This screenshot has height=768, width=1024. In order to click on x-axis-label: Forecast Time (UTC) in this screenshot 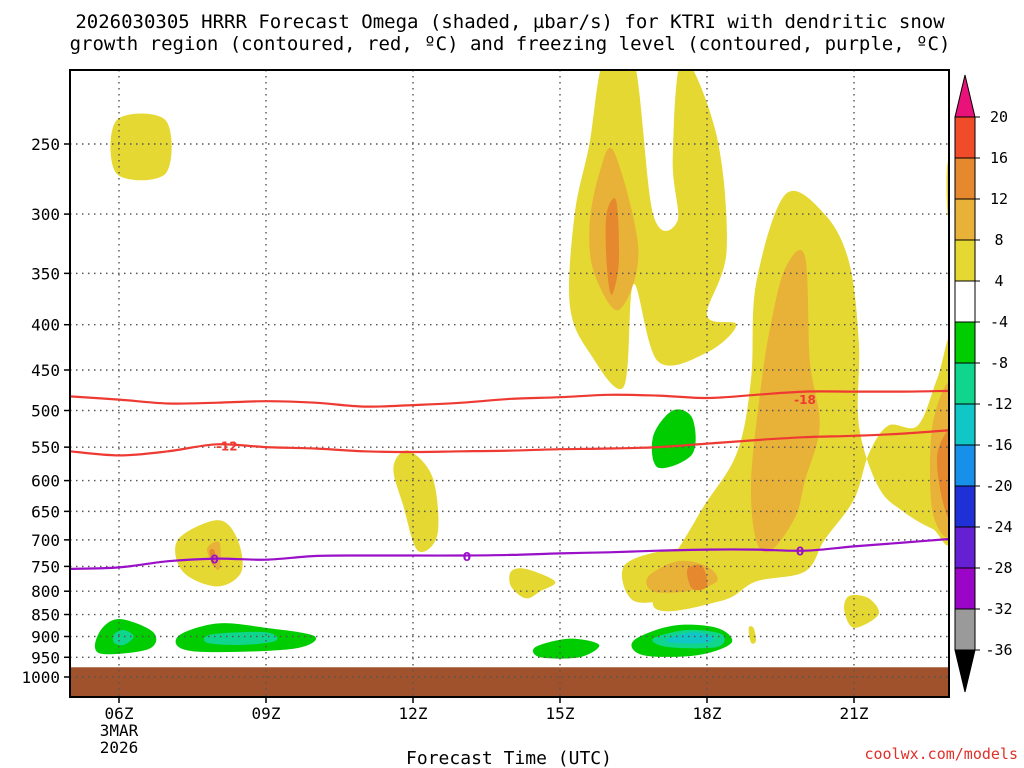, I will do `click(509, 758)`.